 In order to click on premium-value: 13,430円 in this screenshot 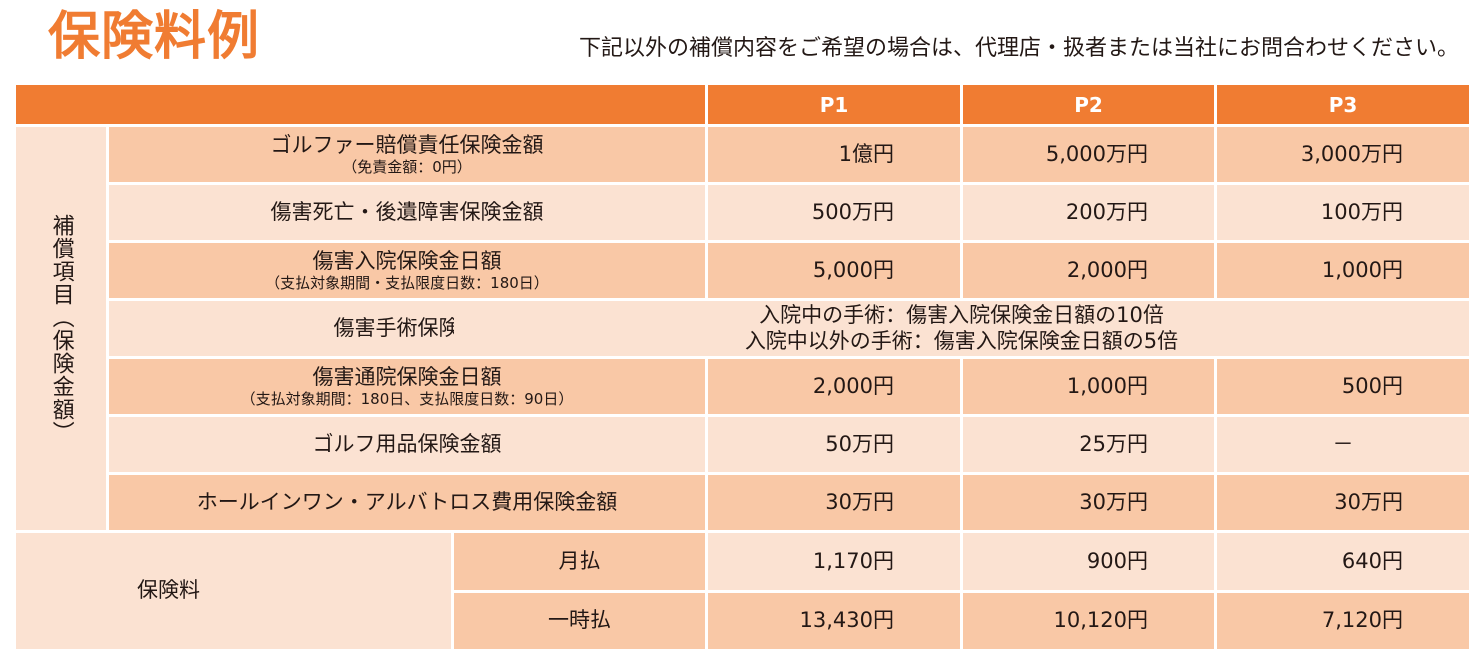, I will do `click(834, 621)`.